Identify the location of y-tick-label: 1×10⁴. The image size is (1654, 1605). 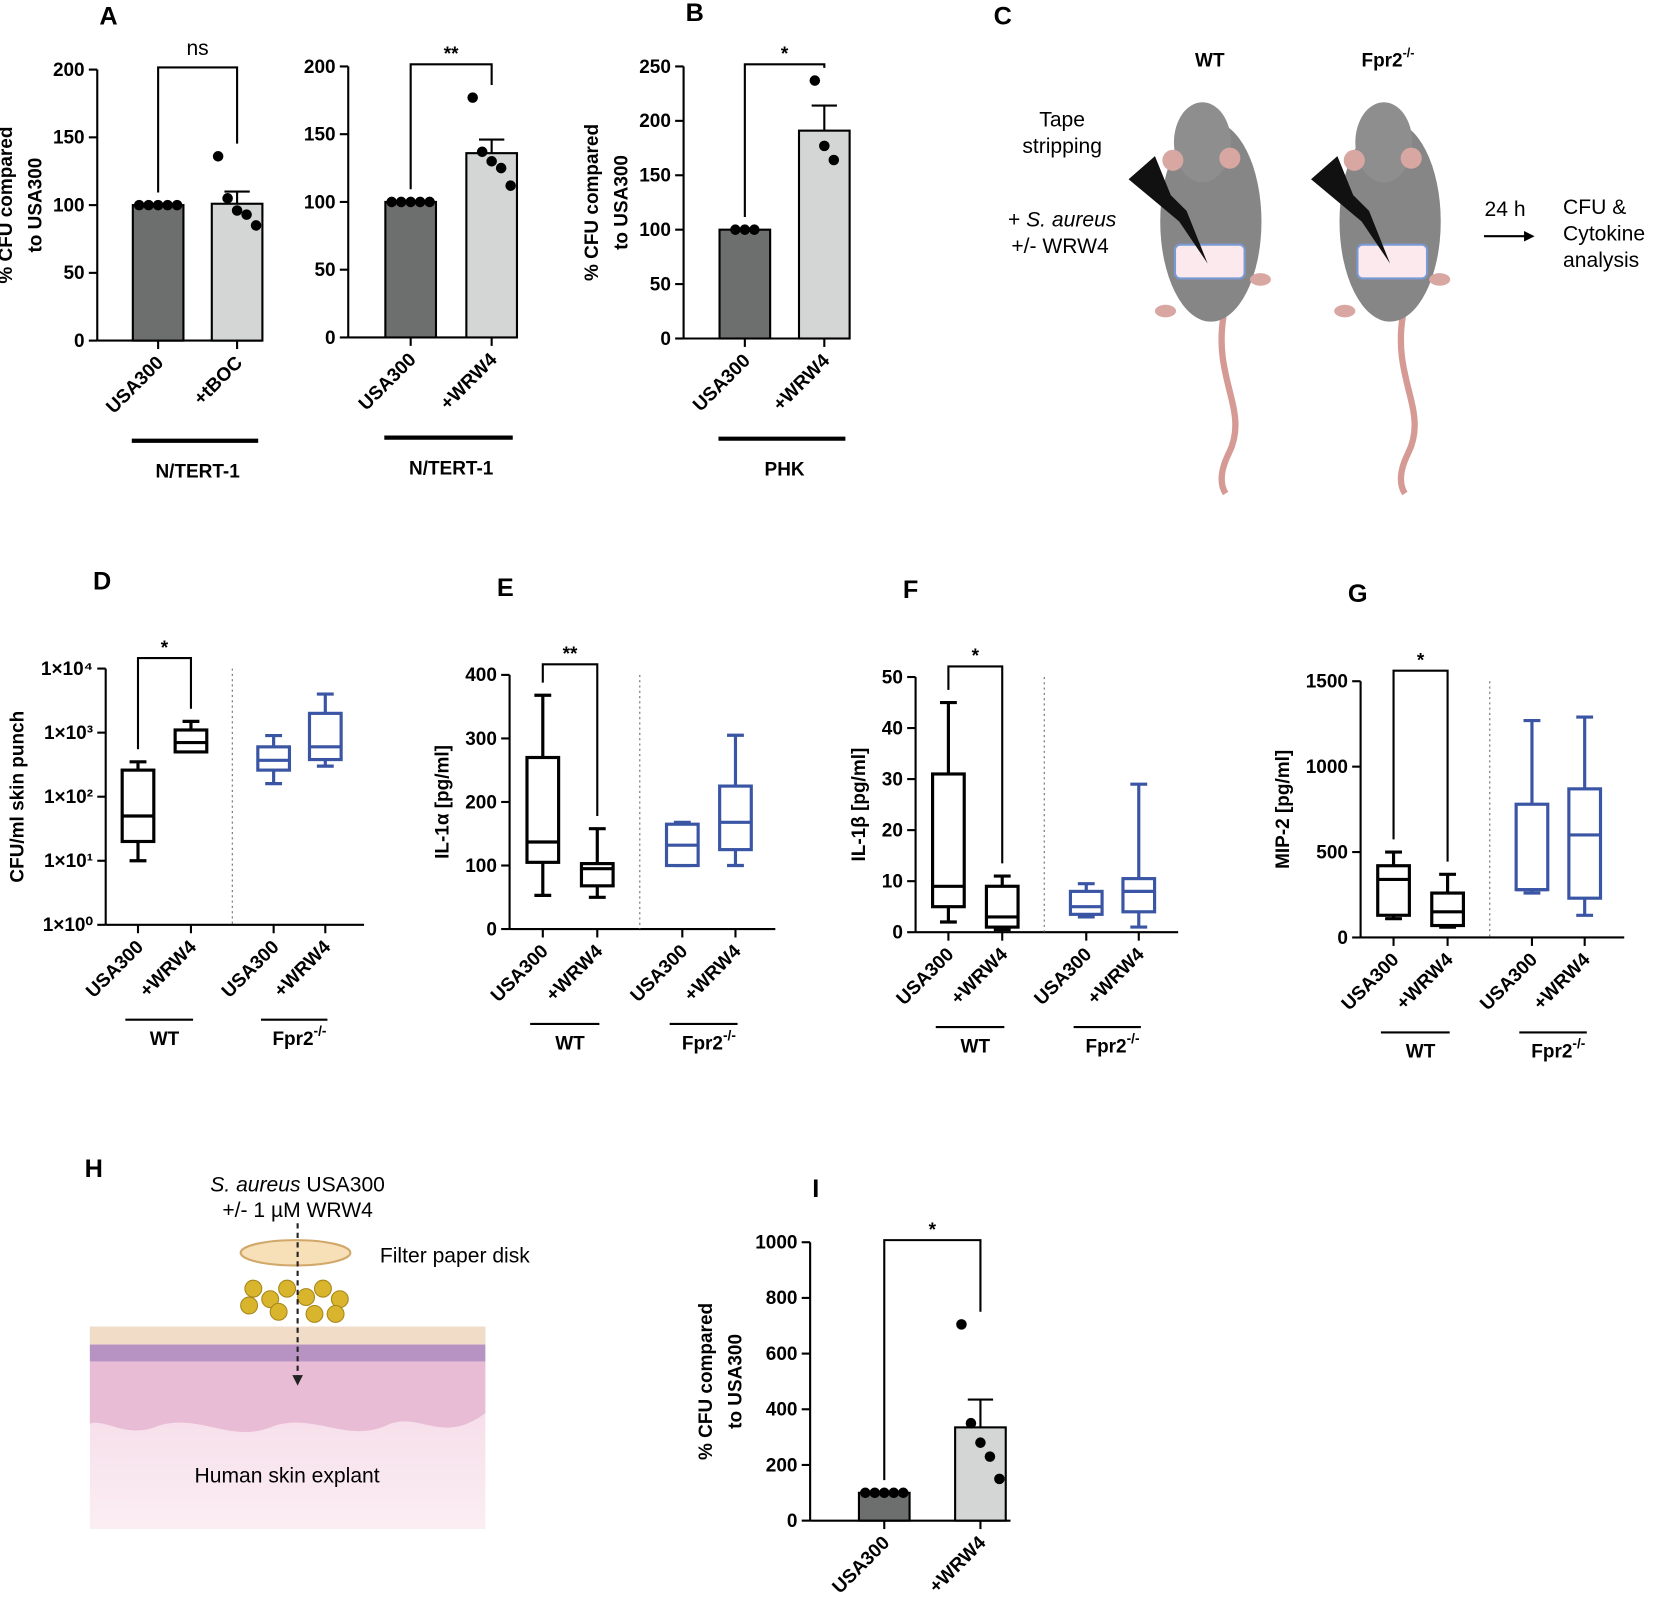
(67, 669).